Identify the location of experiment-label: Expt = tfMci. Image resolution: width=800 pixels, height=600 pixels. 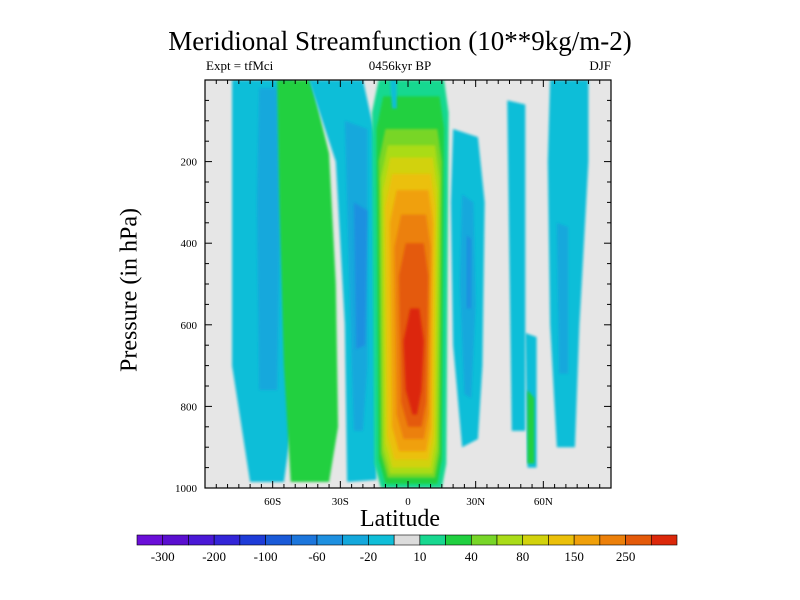
(240, 65).